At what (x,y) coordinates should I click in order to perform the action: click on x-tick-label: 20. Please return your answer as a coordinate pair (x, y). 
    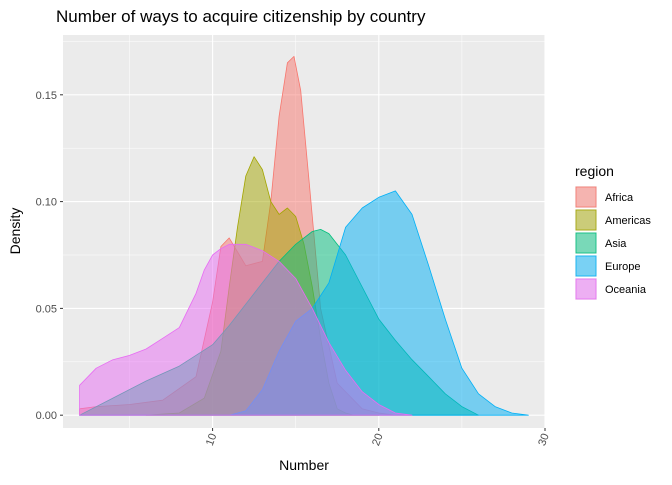
    Looking at the image, I should click on (377, 440).